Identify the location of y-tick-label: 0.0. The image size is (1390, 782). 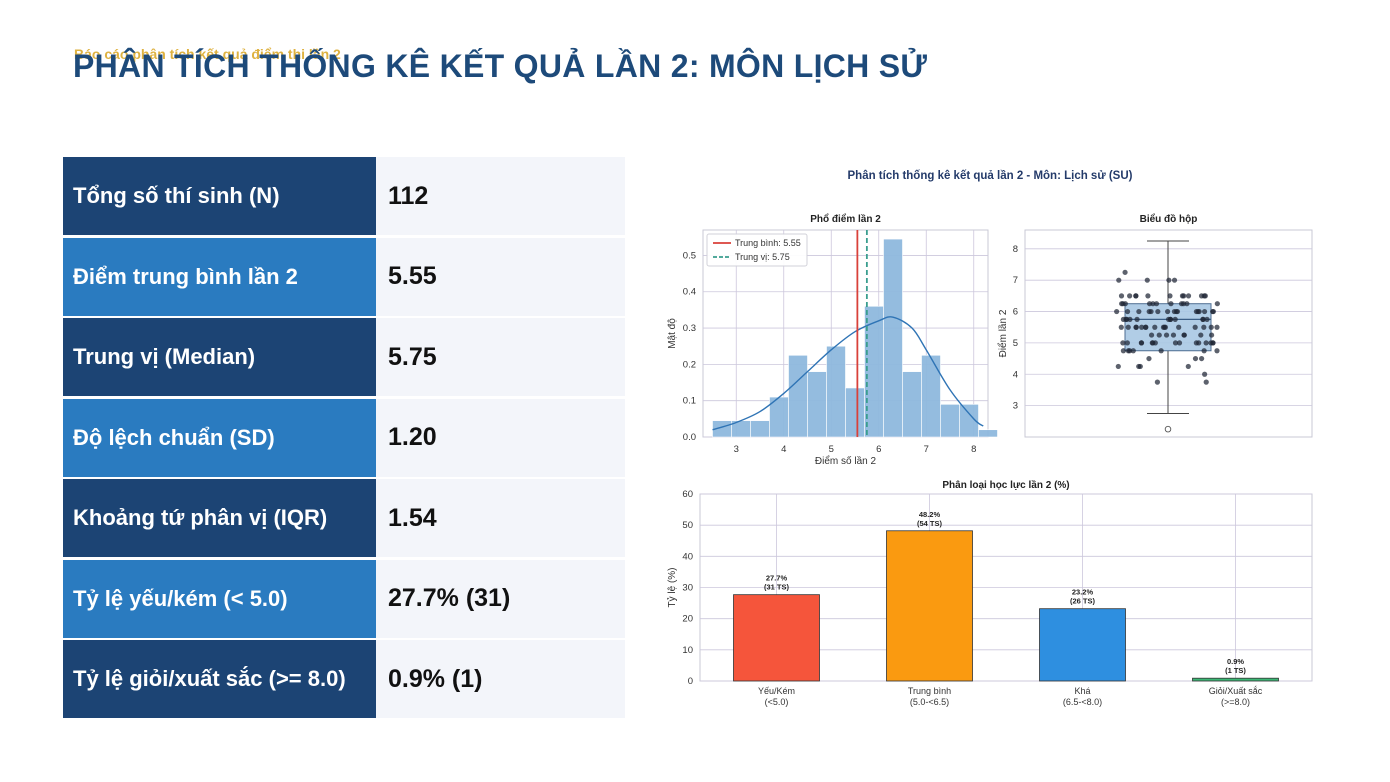
(689, 437).